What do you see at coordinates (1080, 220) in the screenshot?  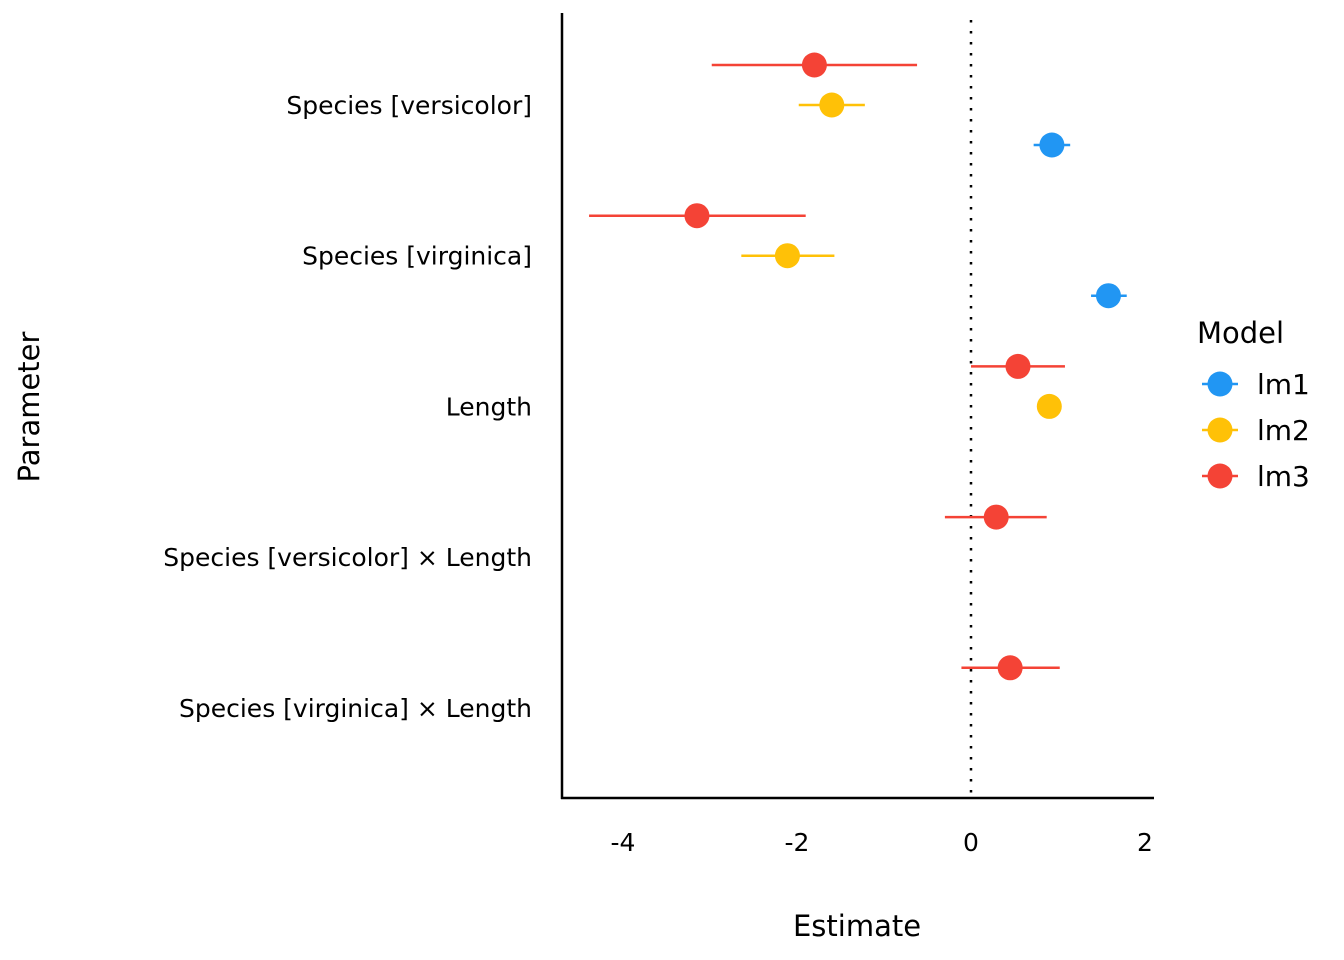 I see `series-lm1` at bounding box center [1080, 220].